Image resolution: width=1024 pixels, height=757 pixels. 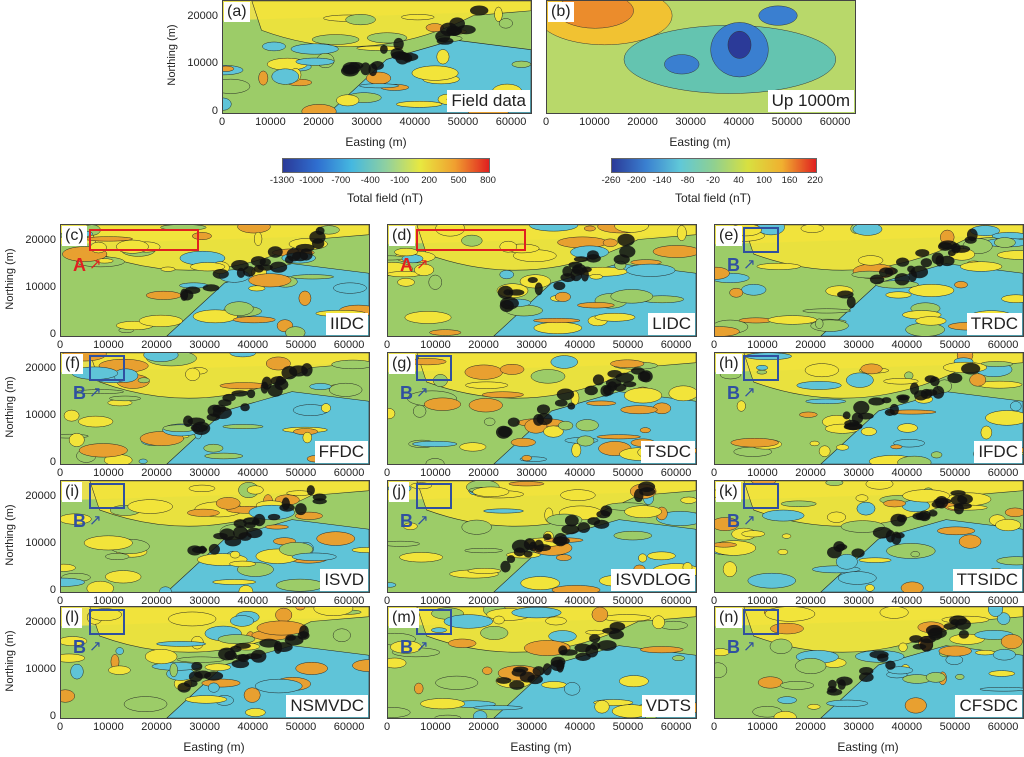 I want to click on grid-ytick: 0, so click(x=52, y=334).